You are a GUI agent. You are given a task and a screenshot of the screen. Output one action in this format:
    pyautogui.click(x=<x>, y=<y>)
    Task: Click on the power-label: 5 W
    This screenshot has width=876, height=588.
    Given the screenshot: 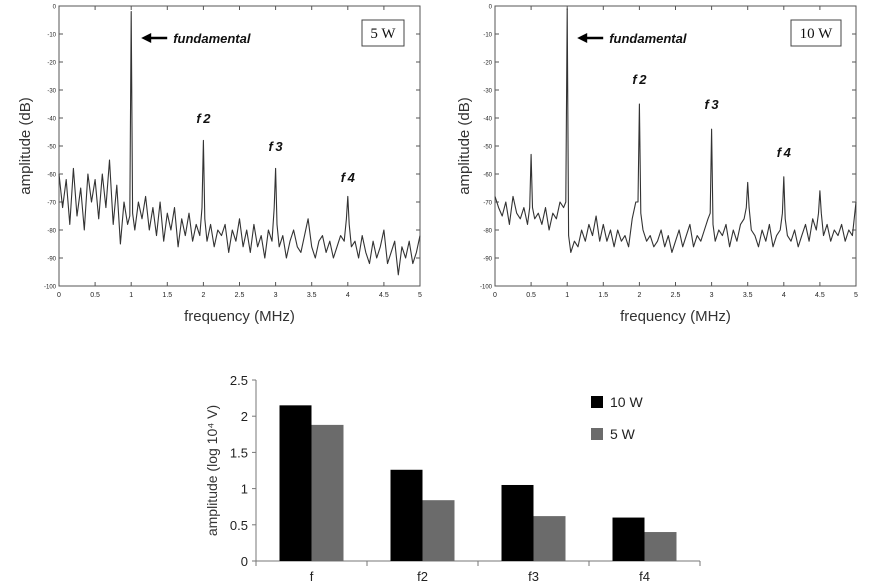 What is the action you would take?
    pyautogui.click(x=383, y=34)
    